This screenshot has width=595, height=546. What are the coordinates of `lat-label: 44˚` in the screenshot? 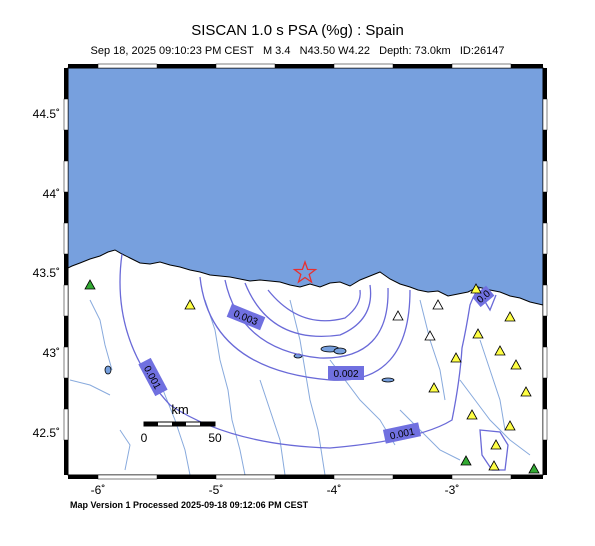 It's located at (51, 194).